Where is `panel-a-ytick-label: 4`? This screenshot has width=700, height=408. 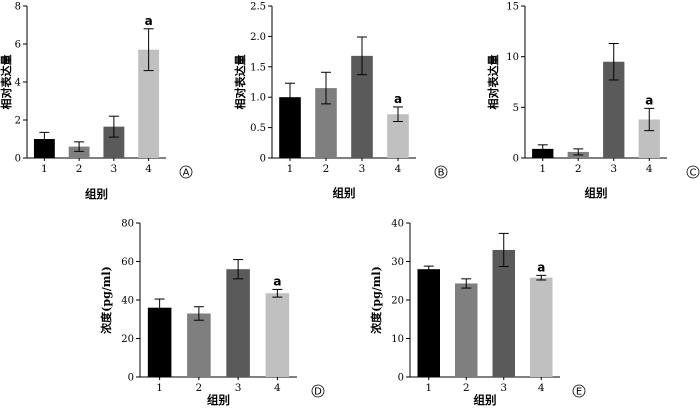 panel-a-ytick-label: 4 is located at coordinates (18, 83).